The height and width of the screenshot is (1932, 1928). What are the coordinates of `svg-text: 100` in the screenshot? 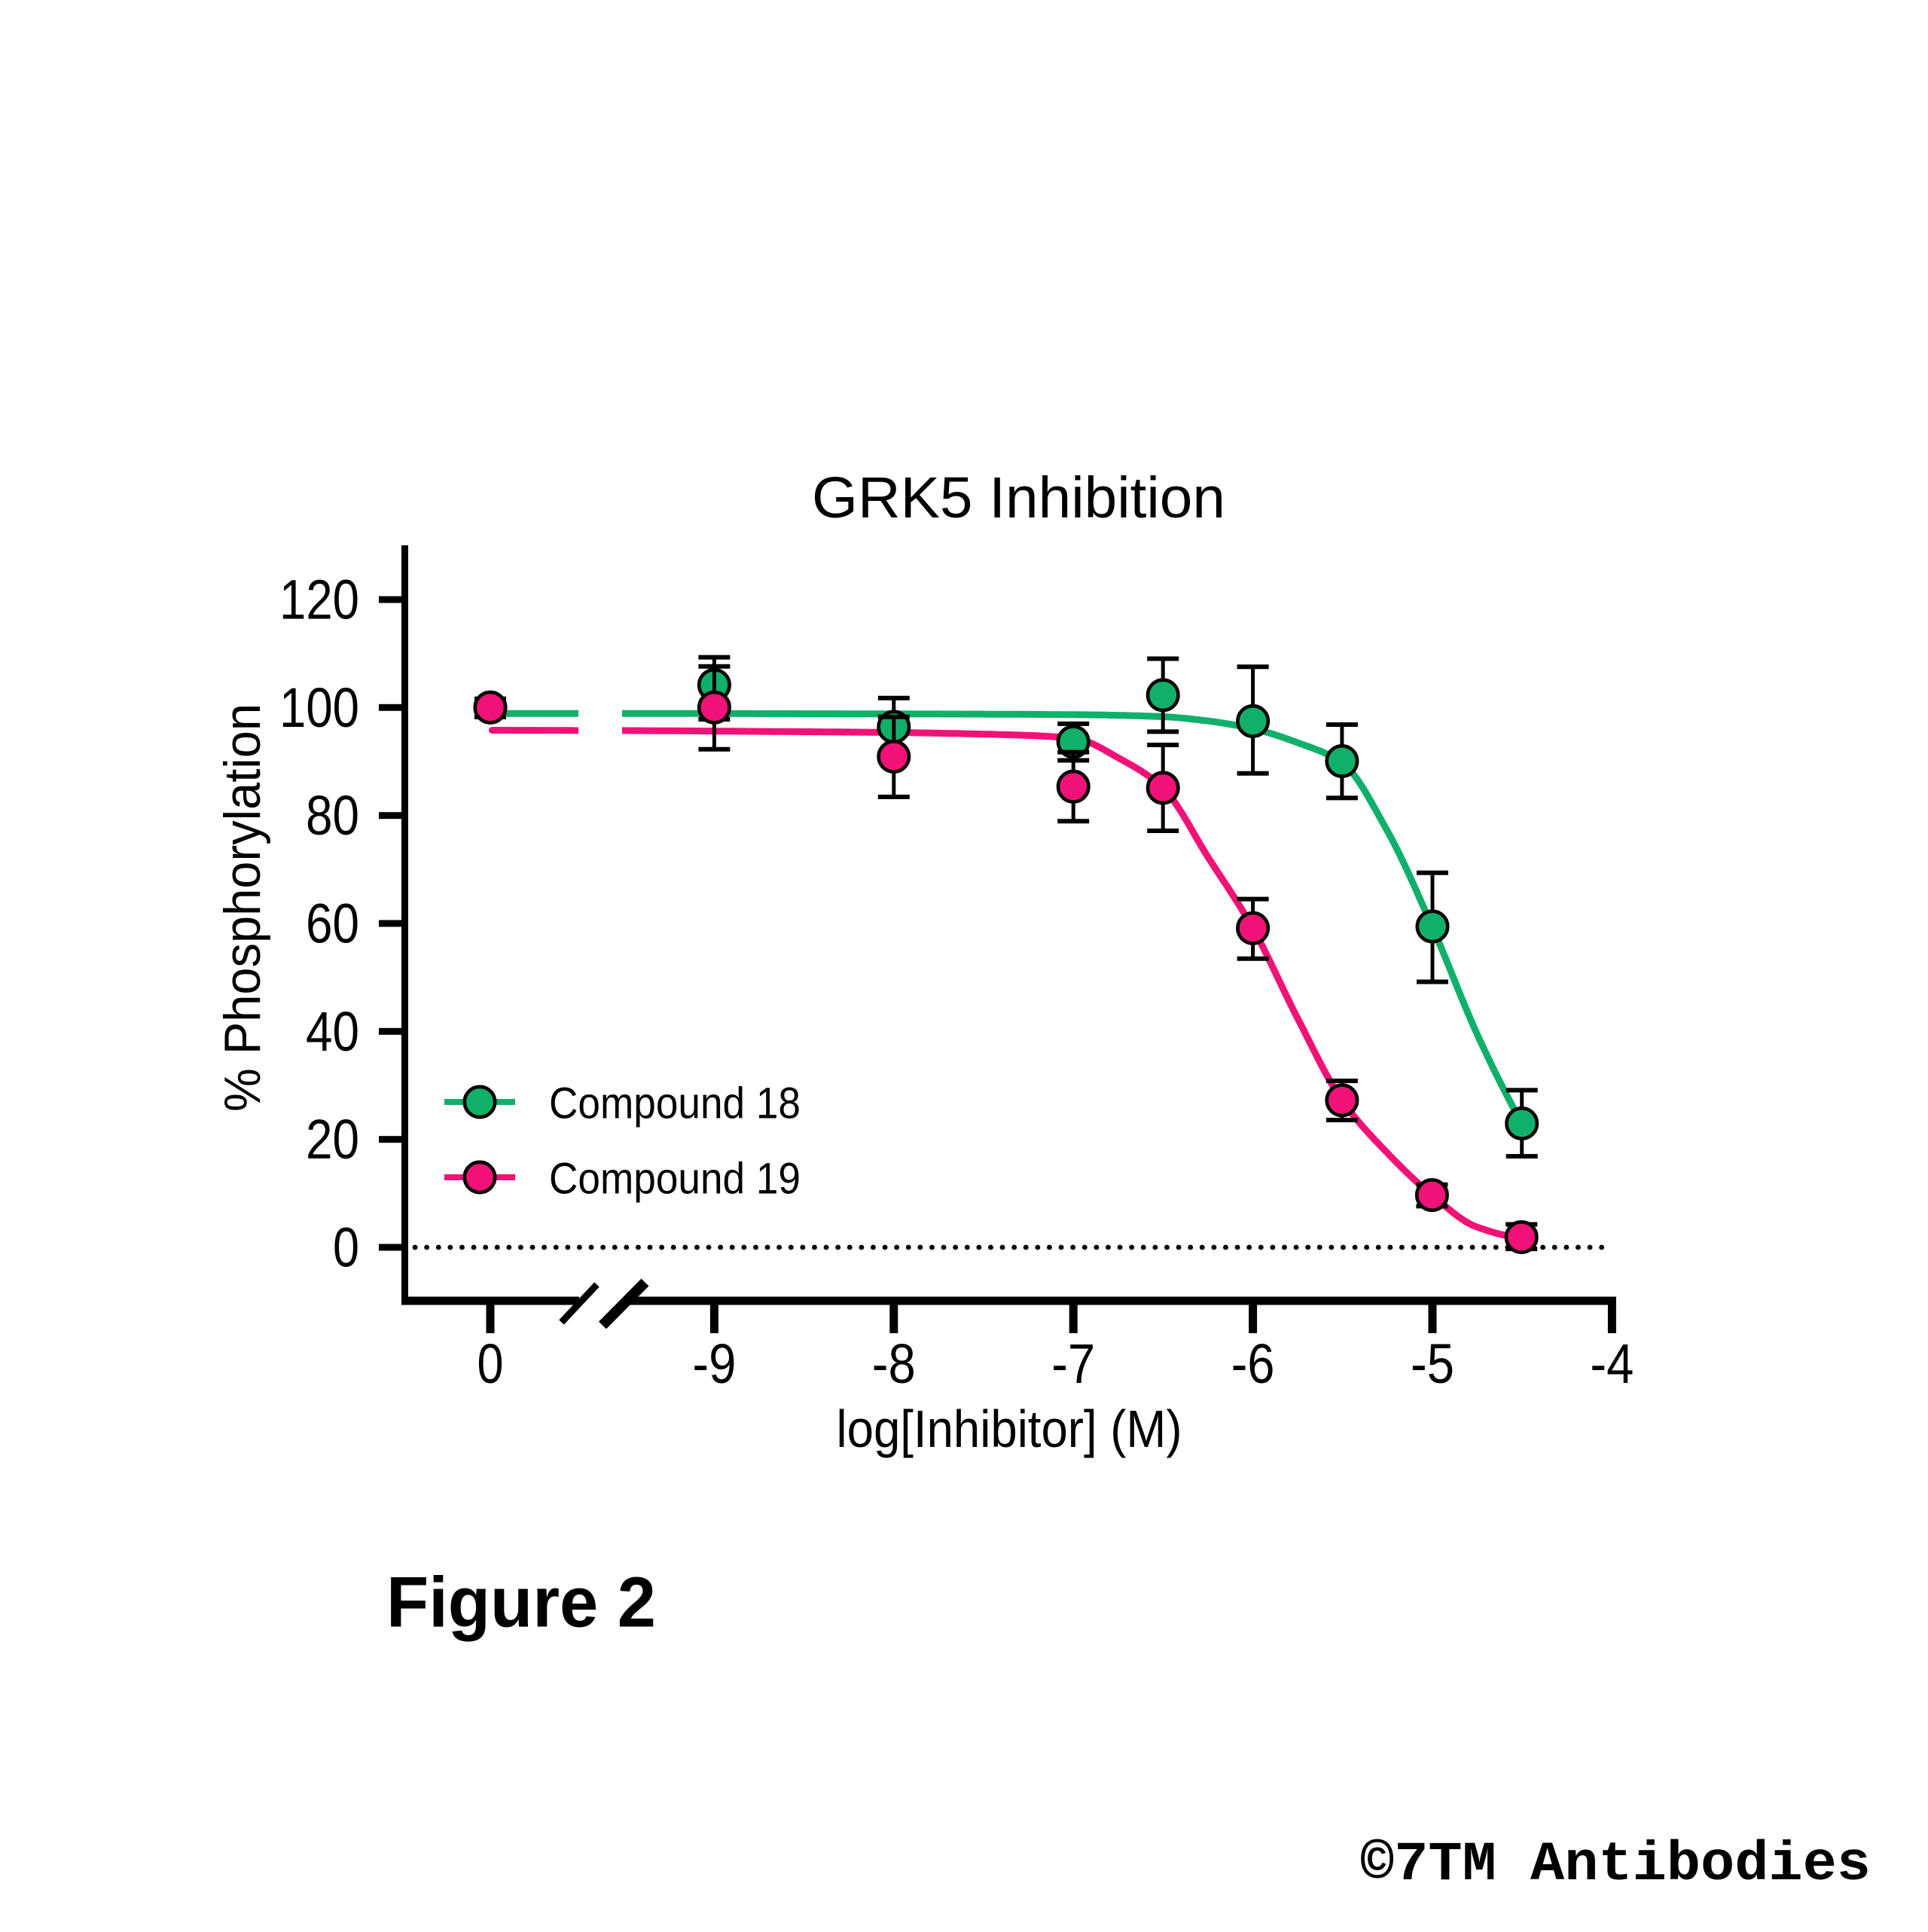 It's located at (319, 708).